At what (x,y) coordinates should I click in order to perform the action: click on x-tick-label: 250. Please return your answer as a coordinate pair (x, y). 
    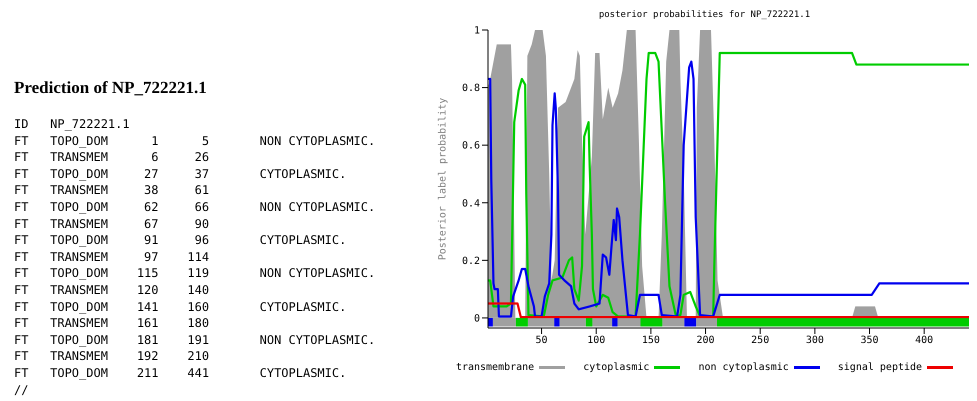
    Looking at the image, I should click on (760, 340).